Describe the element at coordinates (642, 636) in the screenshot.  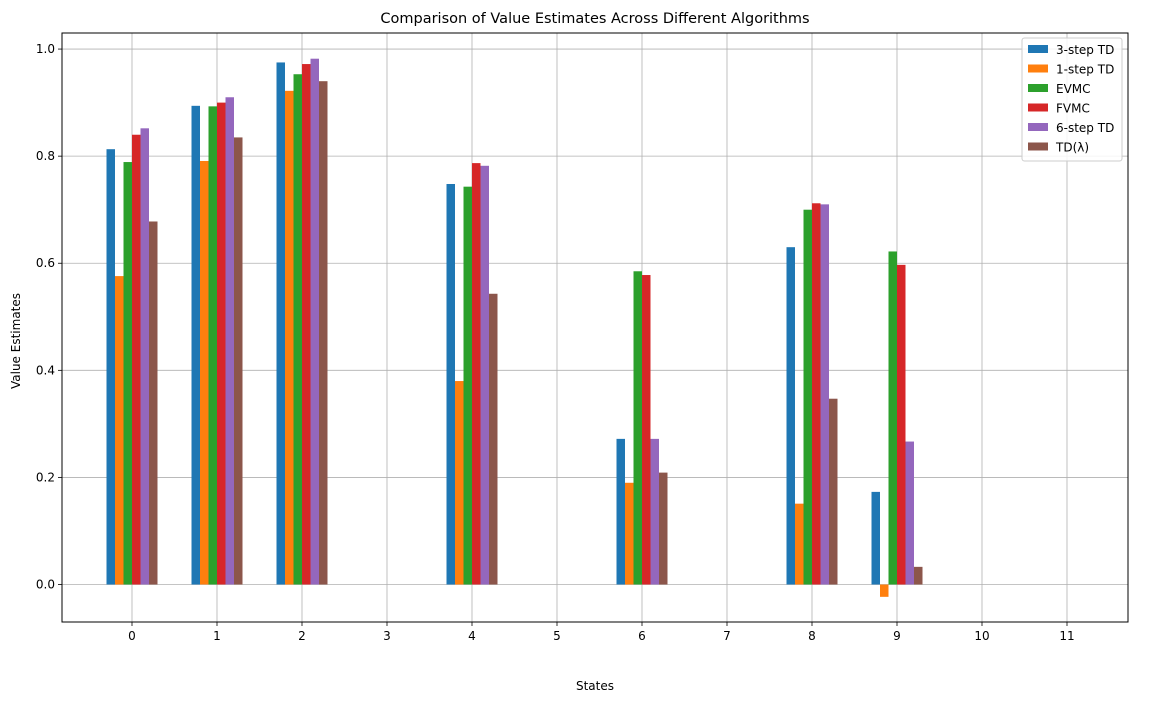
I see `x-tick-label: 6` at that location.